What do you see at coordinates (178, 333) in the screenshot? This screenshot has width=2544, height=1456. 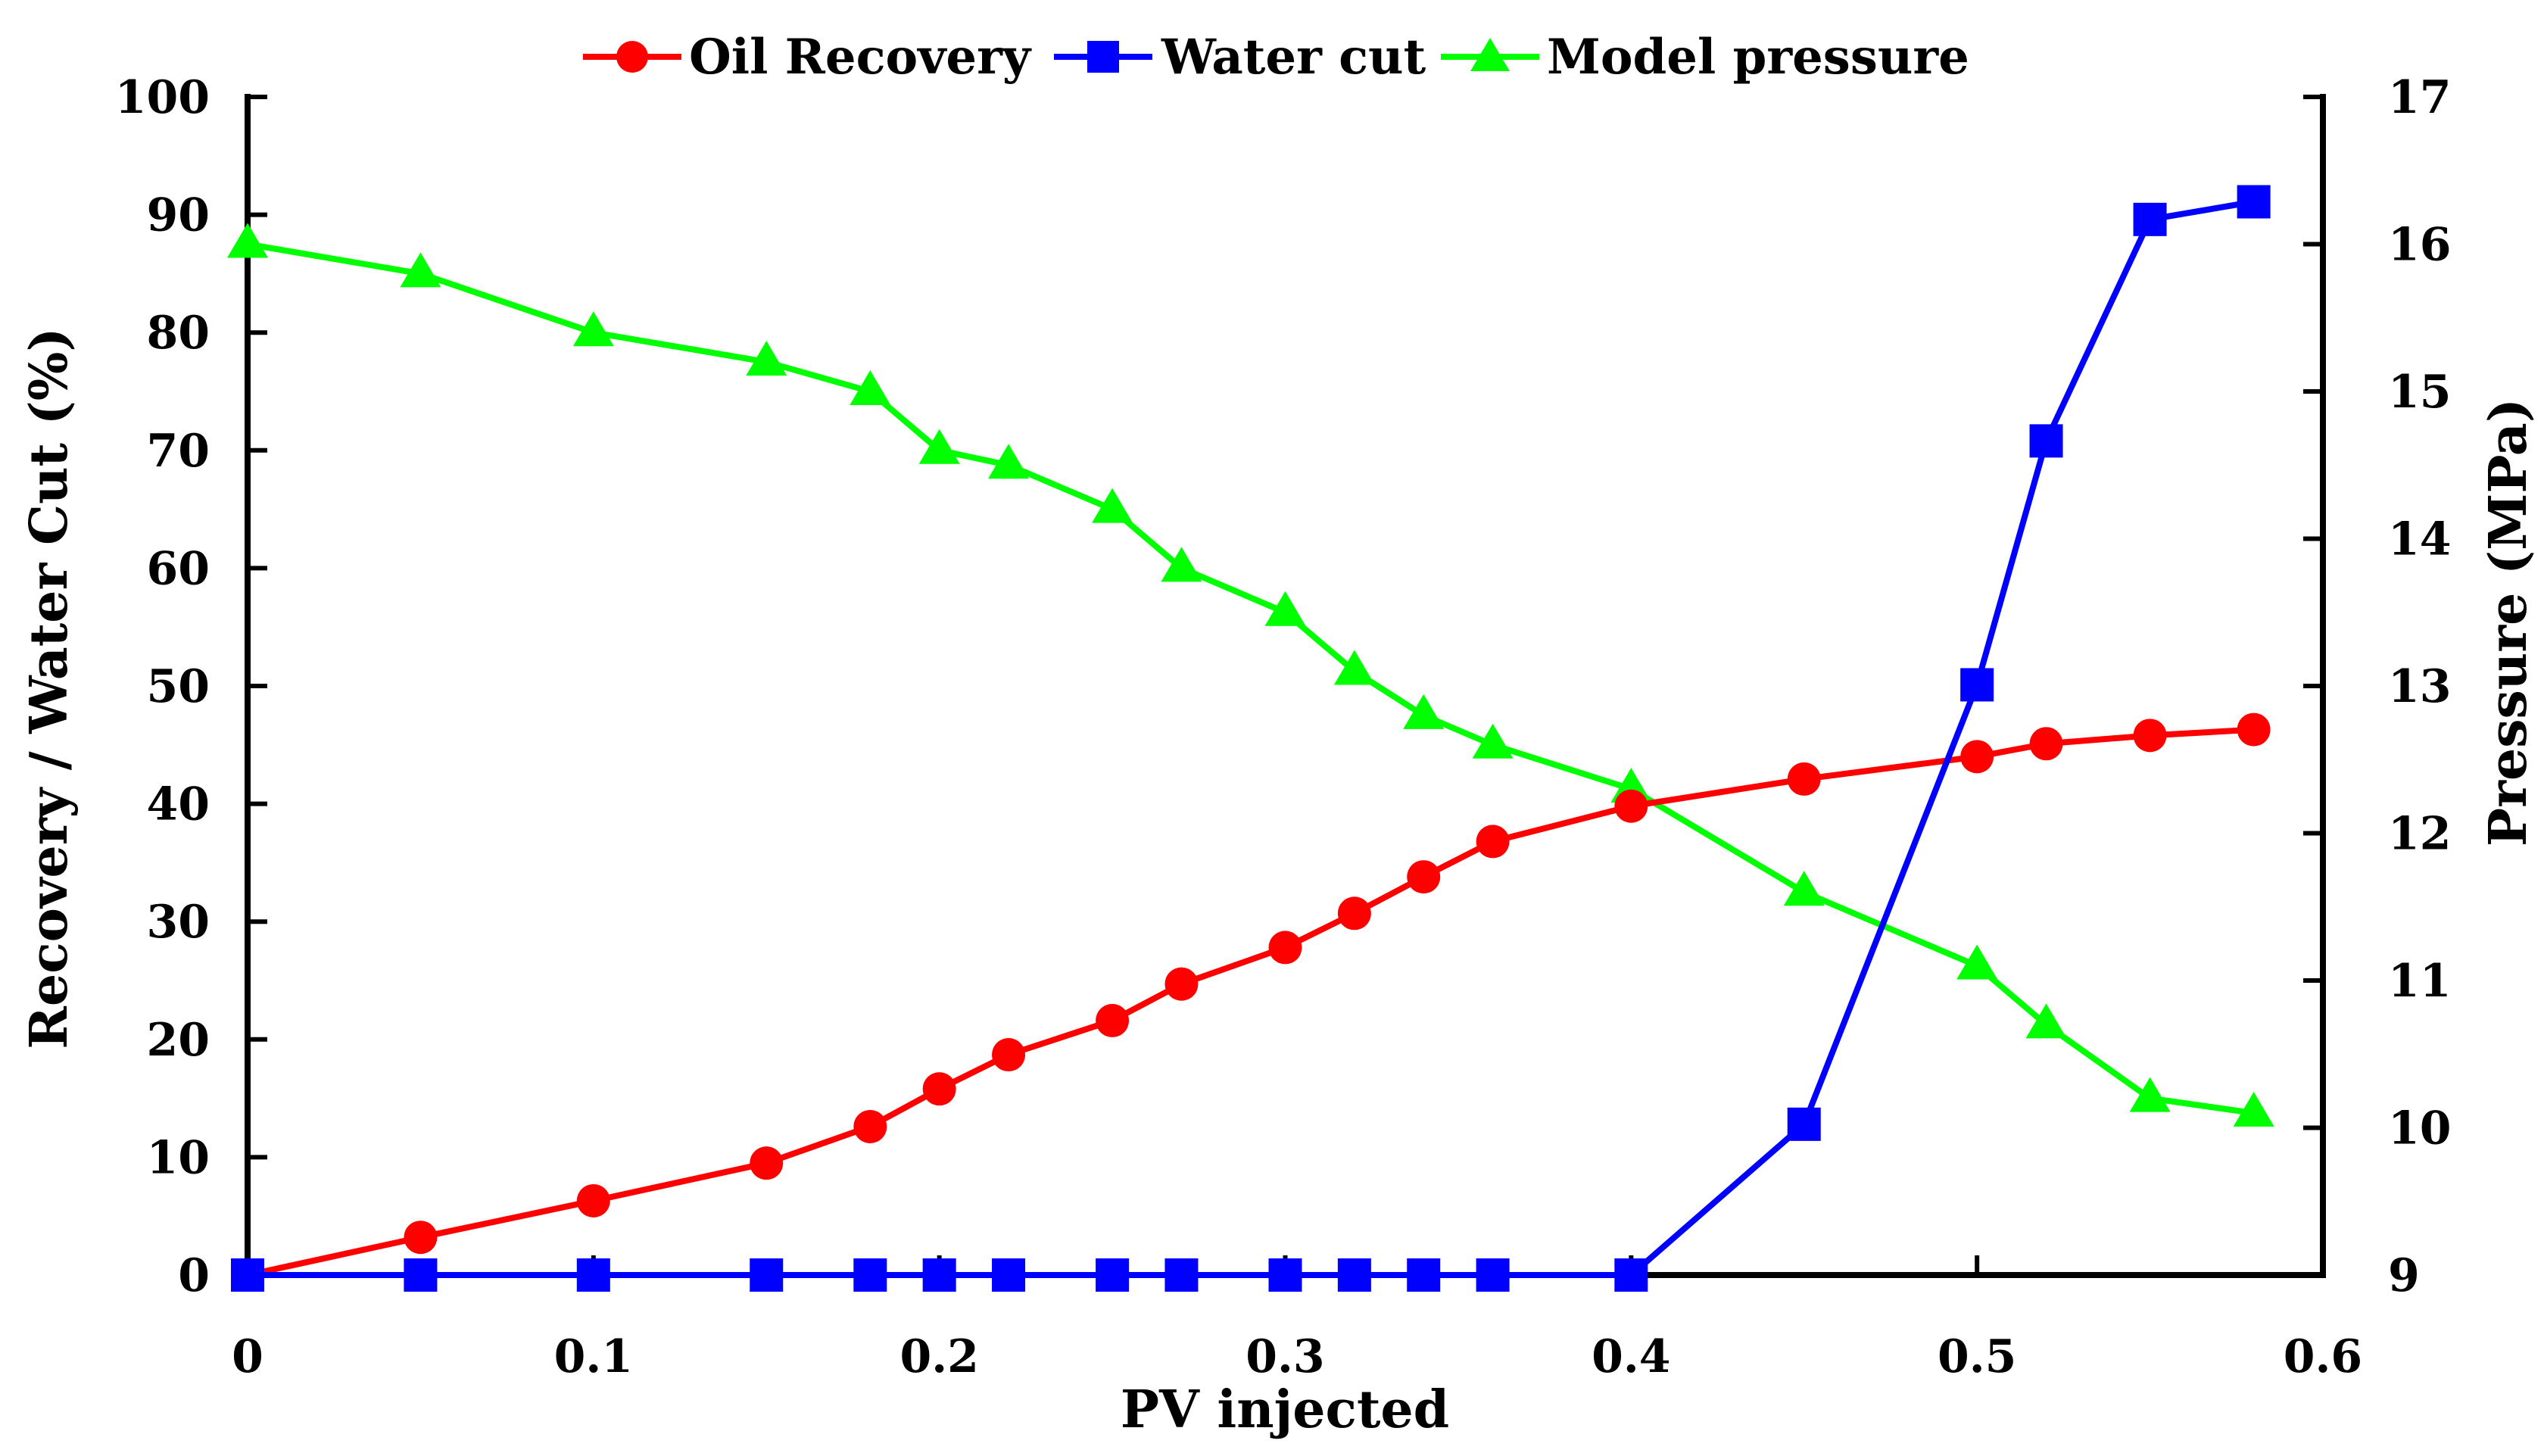 I see `y-tick-label: 80` at bounding box center [178, 333].